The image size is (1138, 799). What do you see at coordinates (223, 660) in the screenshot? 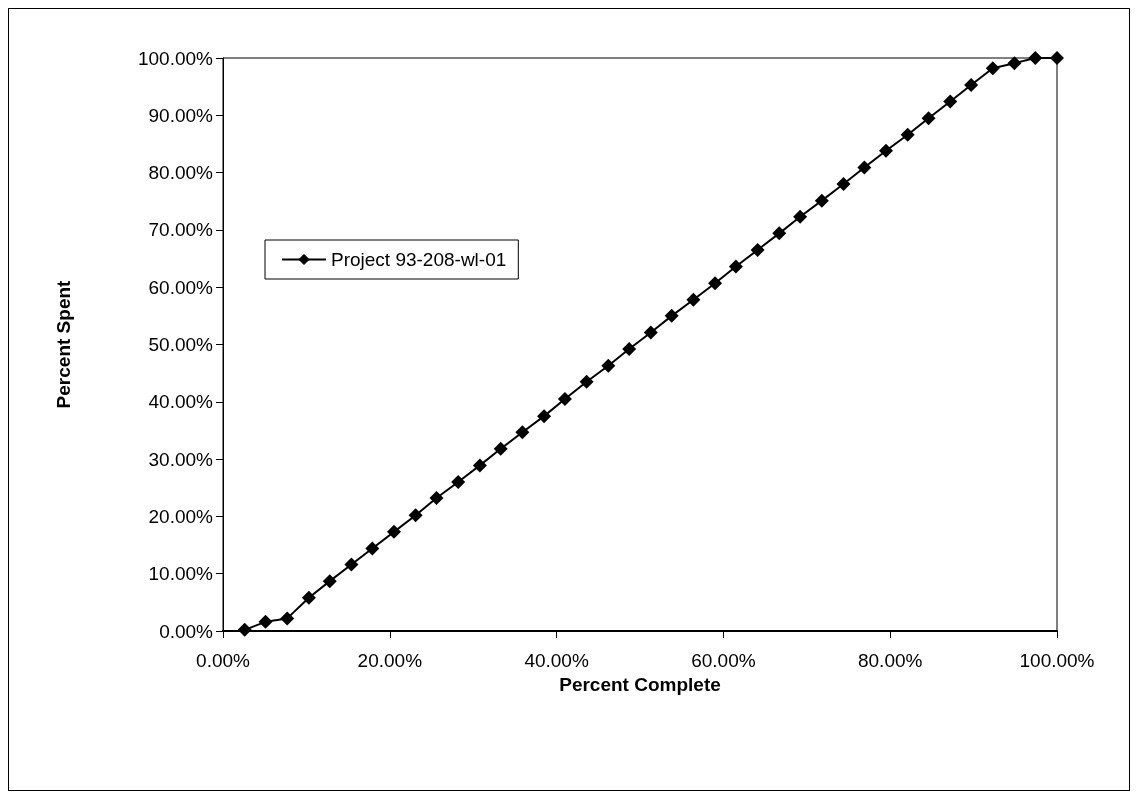
I see `x-tick-label: 0.00%` at bounding box center [223, 660].